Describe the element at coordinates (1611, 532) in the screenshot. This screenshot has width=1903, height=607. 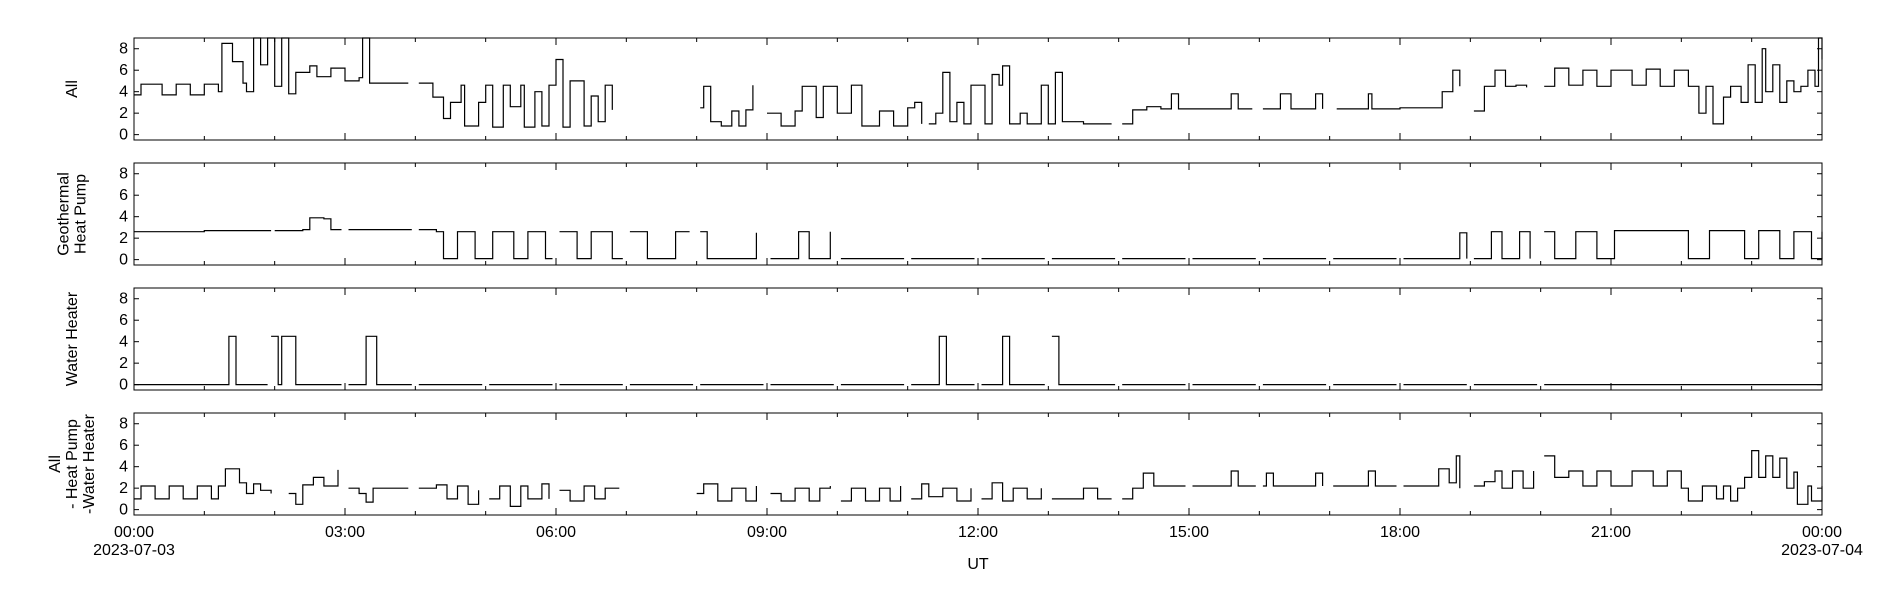
I see `x-tick-label: 21:00` at that location.